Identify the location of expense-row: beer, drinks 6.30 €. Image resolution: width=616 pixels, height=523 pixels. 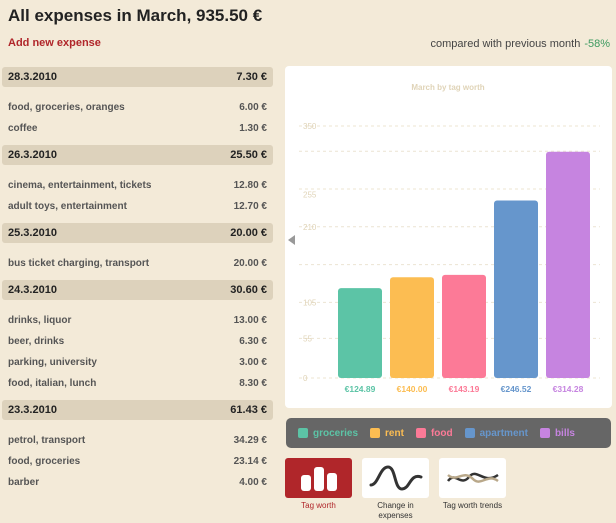
(136, 341).